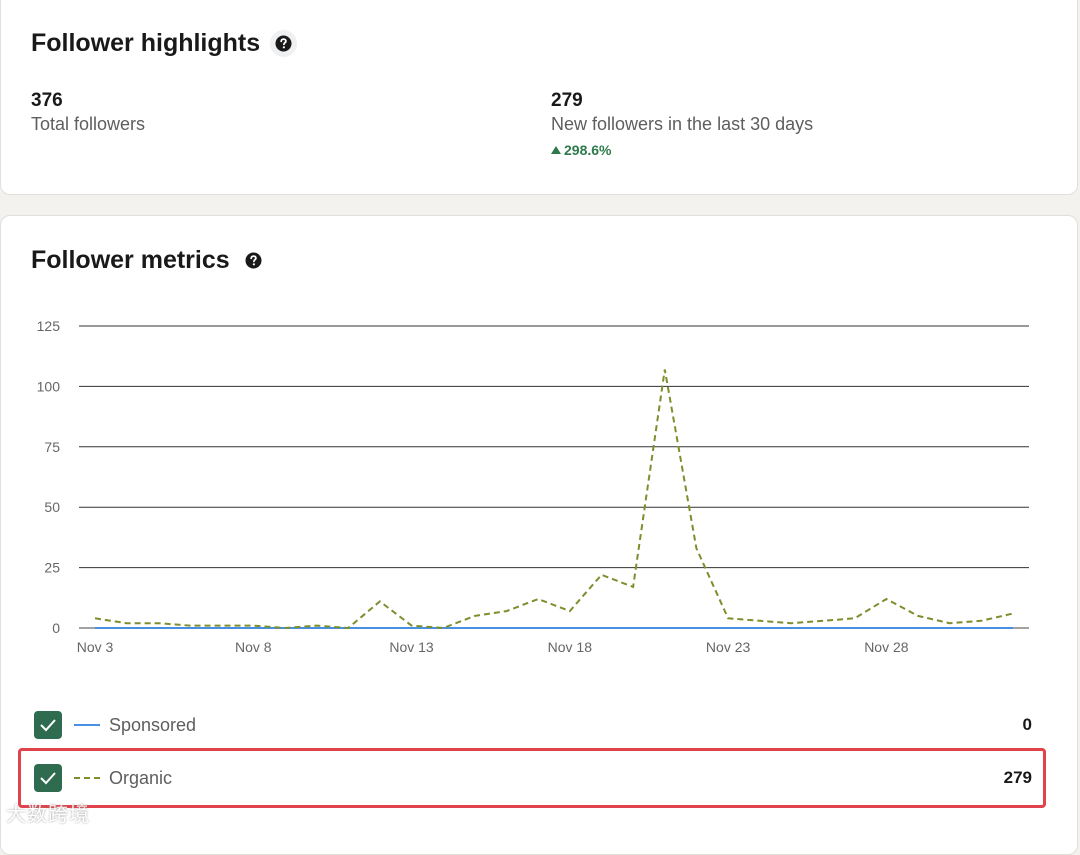  Describe the element at coordinates (87, 725) in the screenshot. I see `sponsored-line-swatch` at that location.